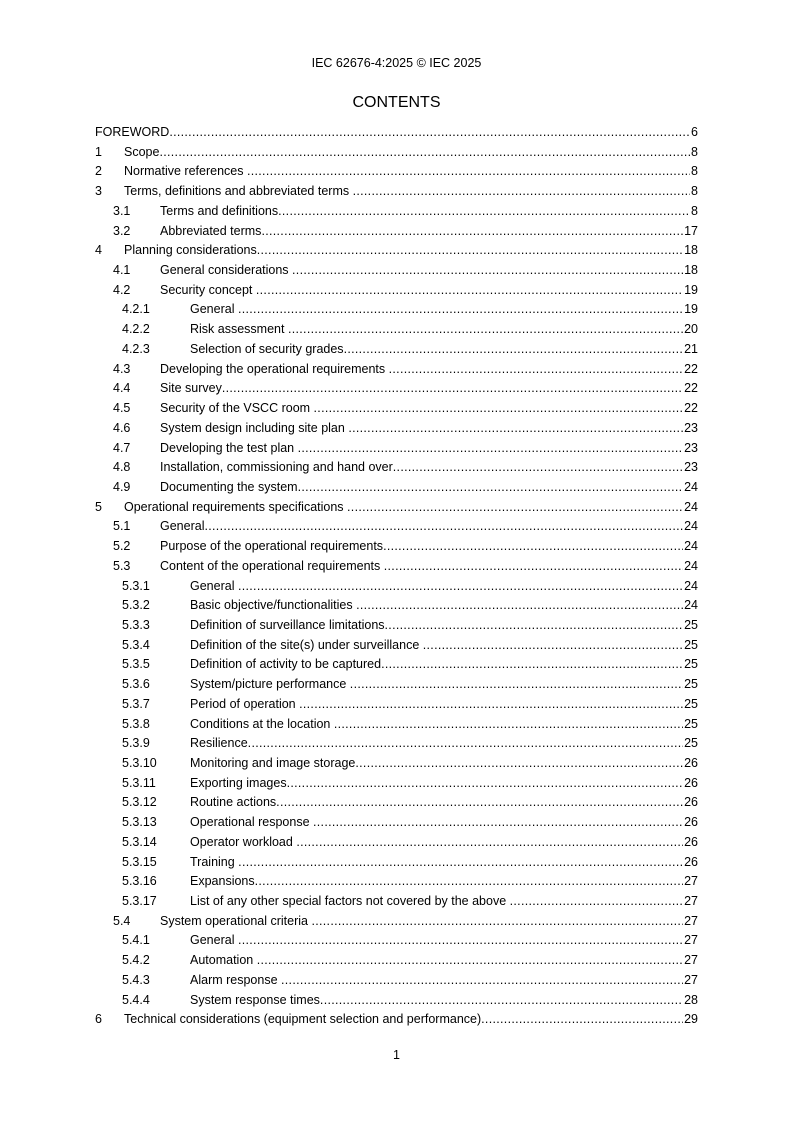 The image size is (793, 1122). Describe the element at coordinates (396, 863) in the screenshot. I see `toc-entry: 5.3.15 Training 26` at that location.